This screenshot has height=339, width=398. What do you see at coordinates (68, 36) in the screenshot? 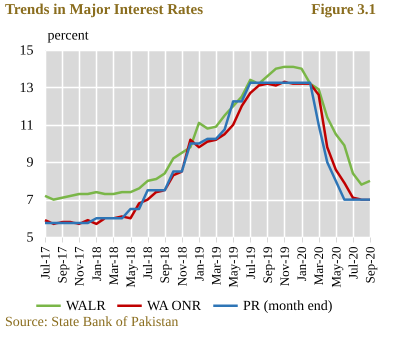
I see `y-axis-title: percent` at bounding box center [68, 36].